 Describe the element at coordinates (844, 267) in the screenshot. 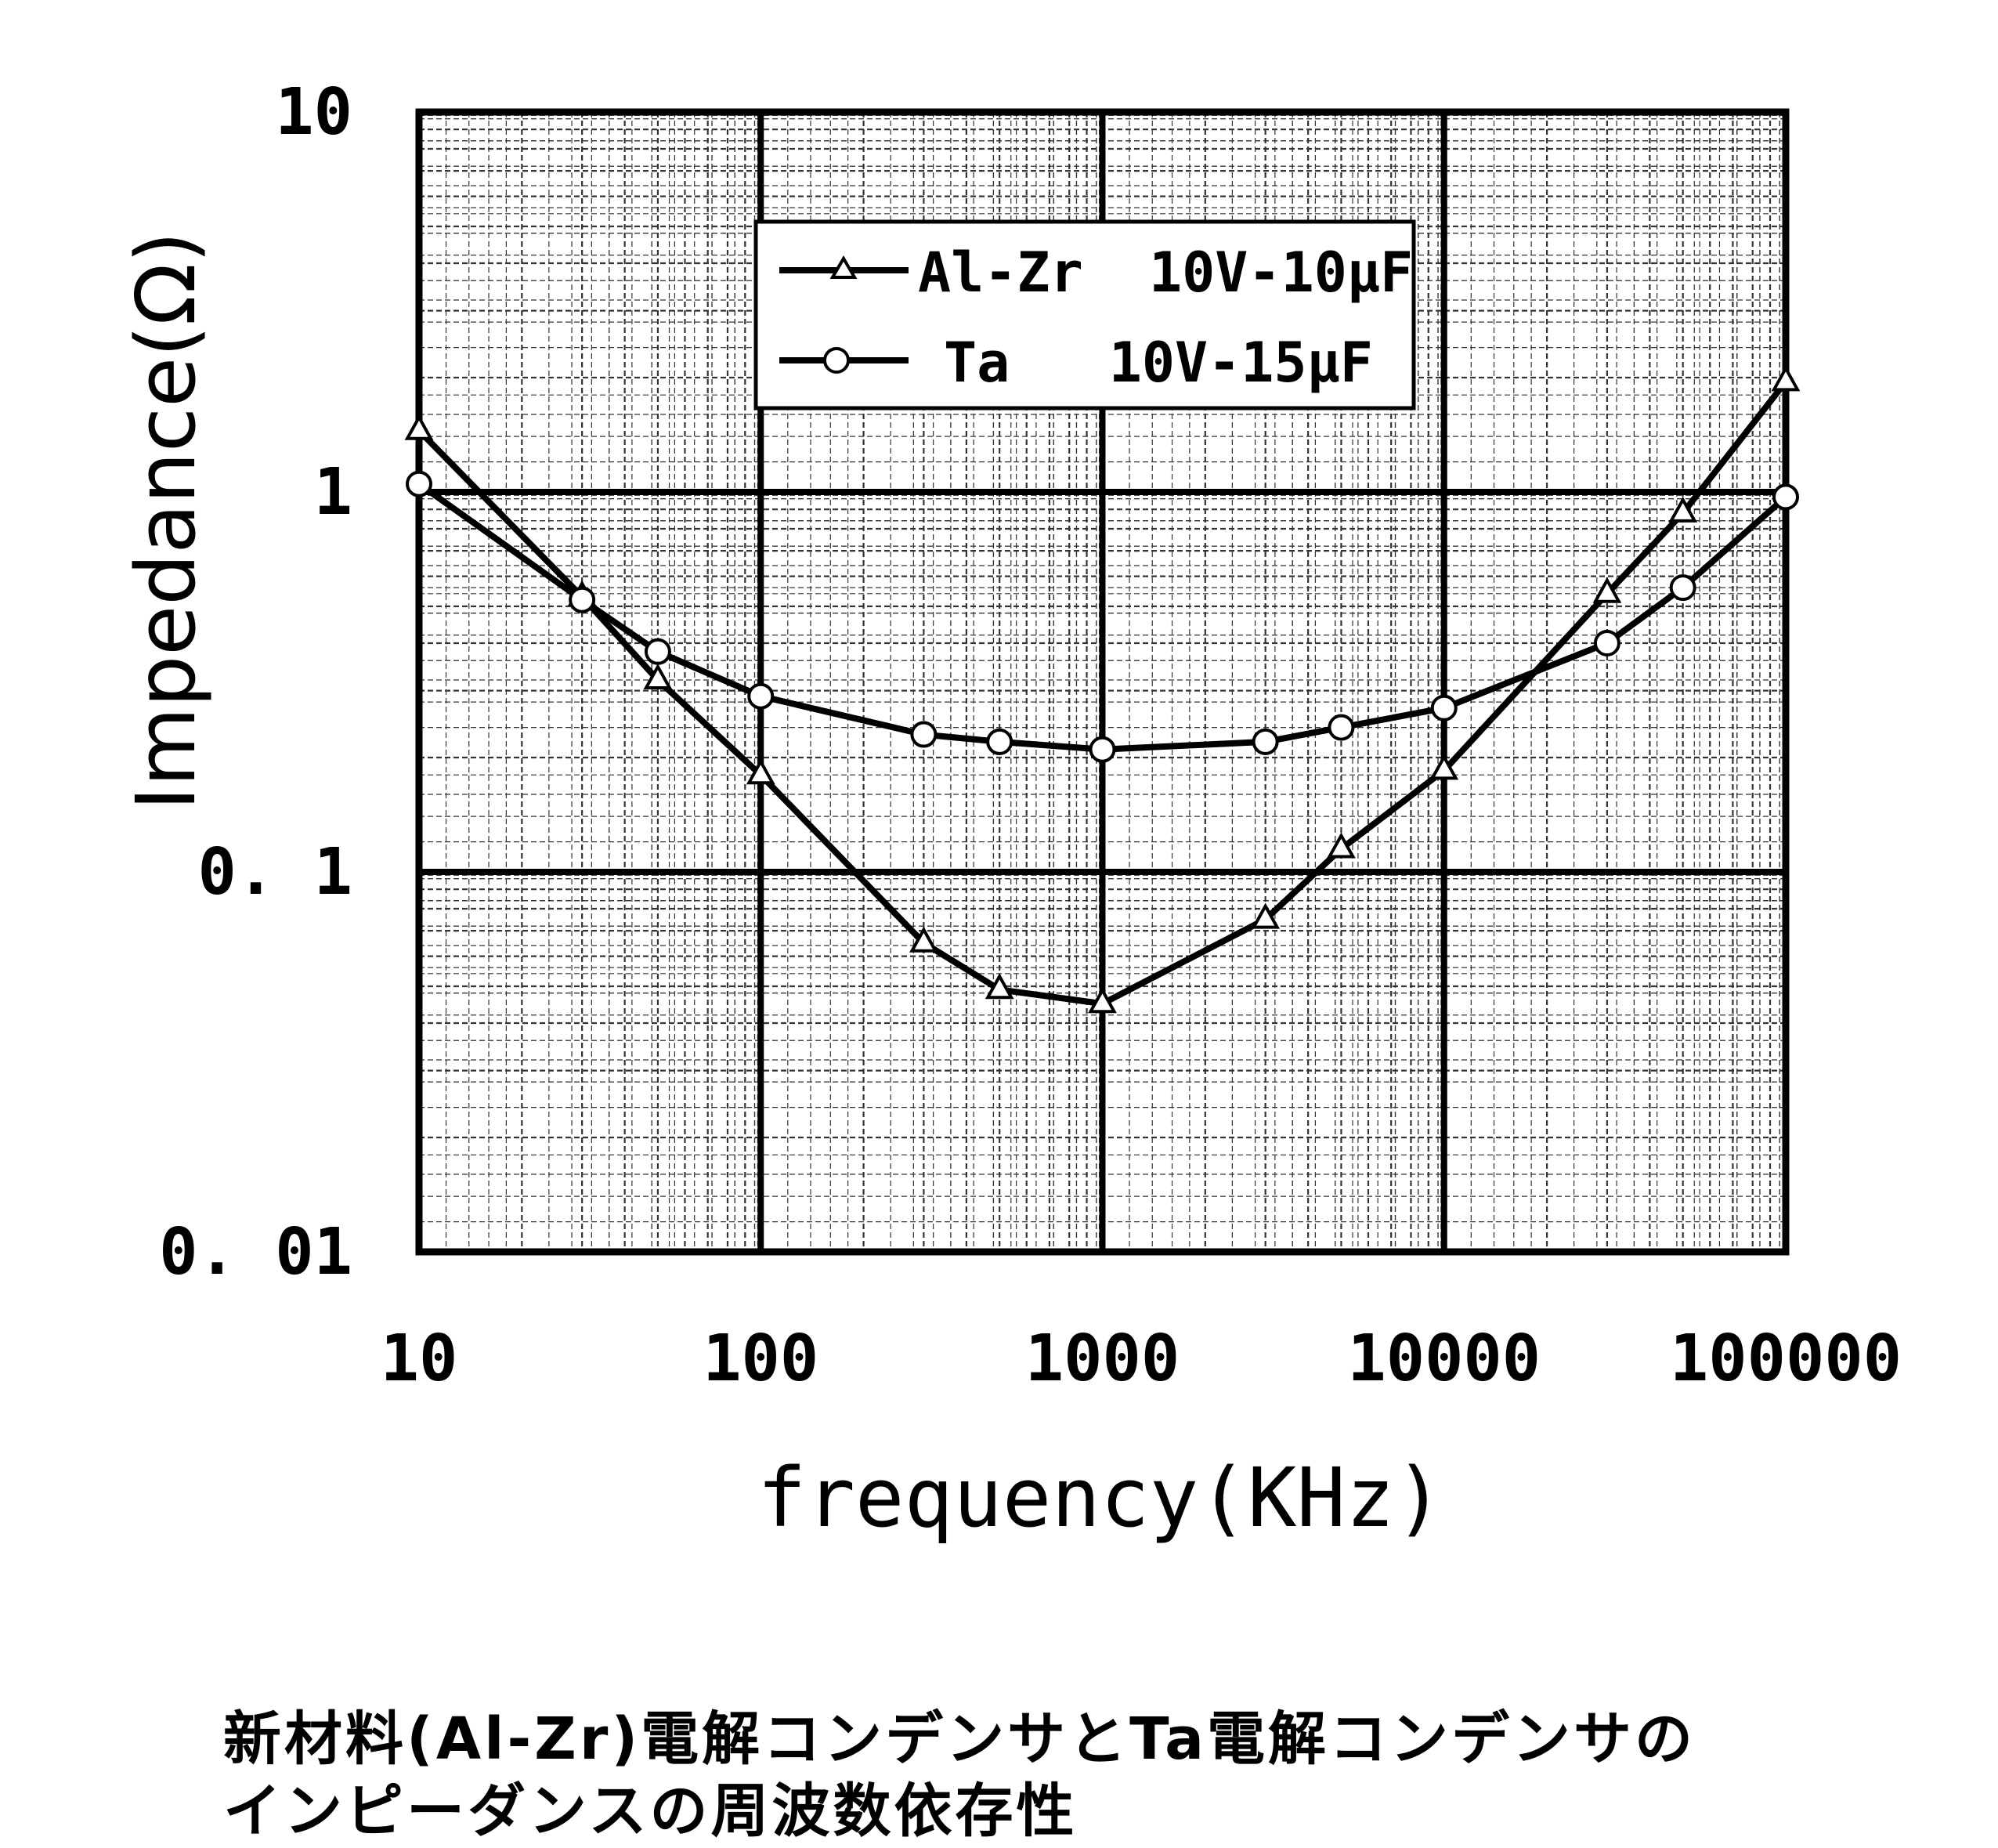

I see `legend-triangle-icon` at that location.